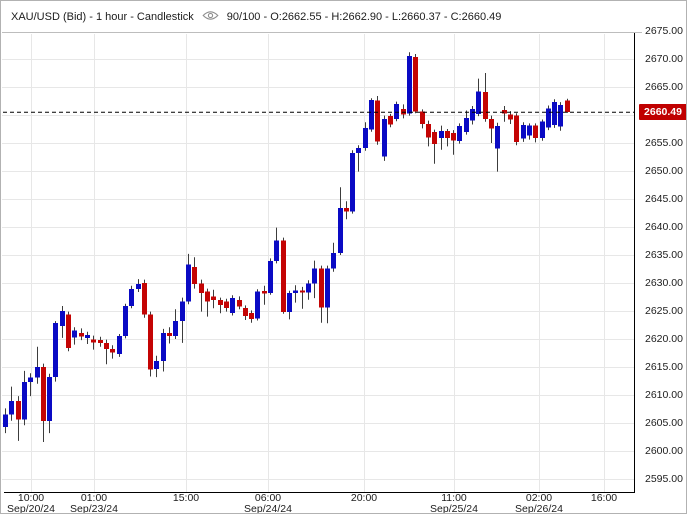  What do you see at coordinates (664, 171) in the screenshot?
I see `price-tick-label: 2650.00` at bounding box center [664, 171].